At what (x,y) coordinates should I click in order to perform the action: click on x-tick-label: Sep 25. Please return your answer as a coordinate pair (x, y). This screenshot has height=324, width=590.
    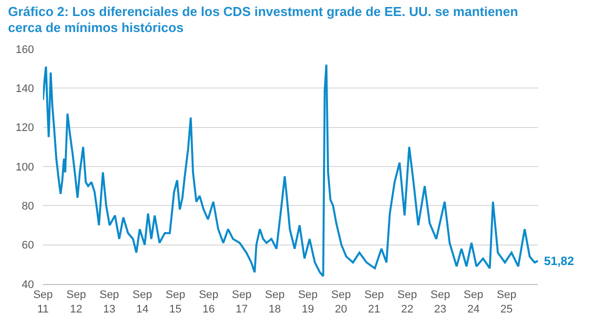
    Looking at the image, I should click on (506, 302).